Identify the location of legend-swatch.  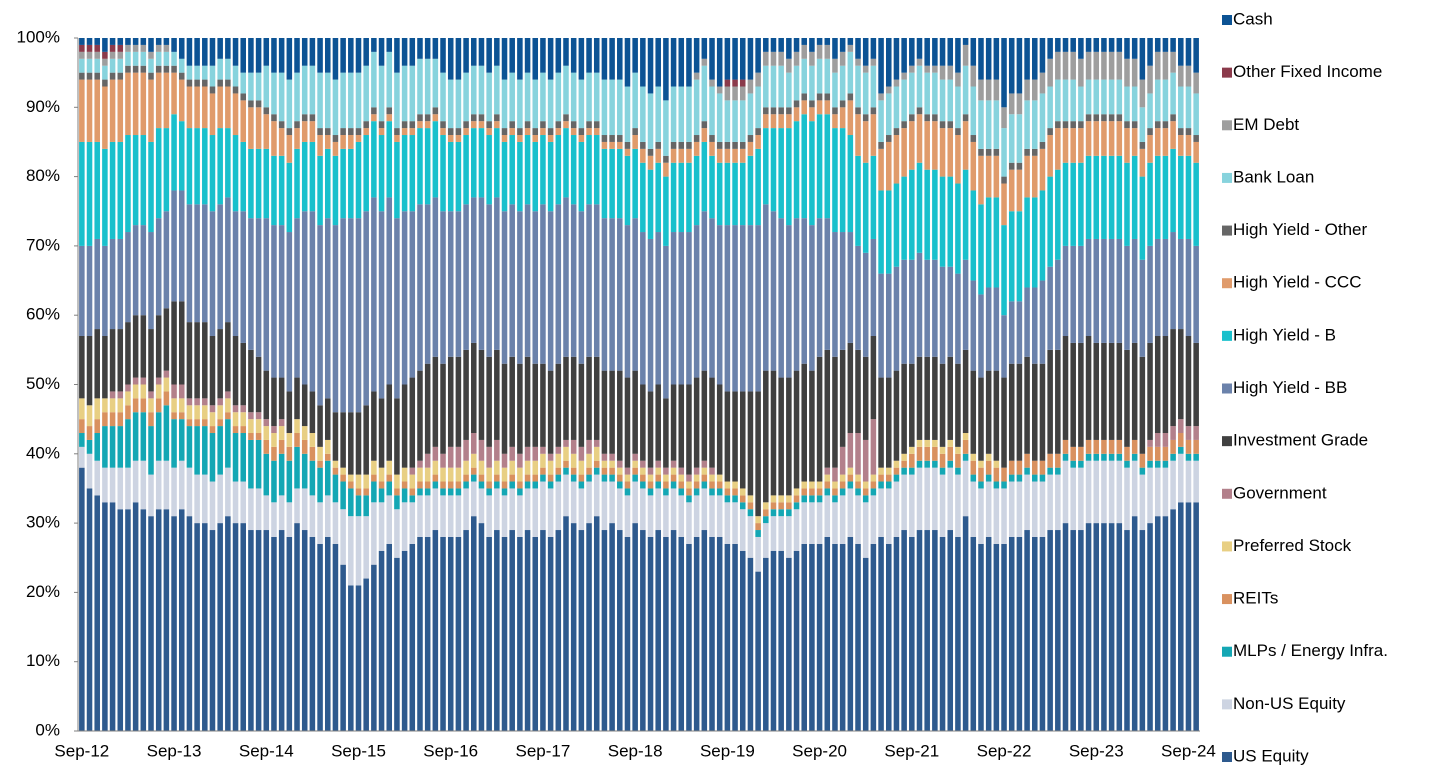
(1227, 125).